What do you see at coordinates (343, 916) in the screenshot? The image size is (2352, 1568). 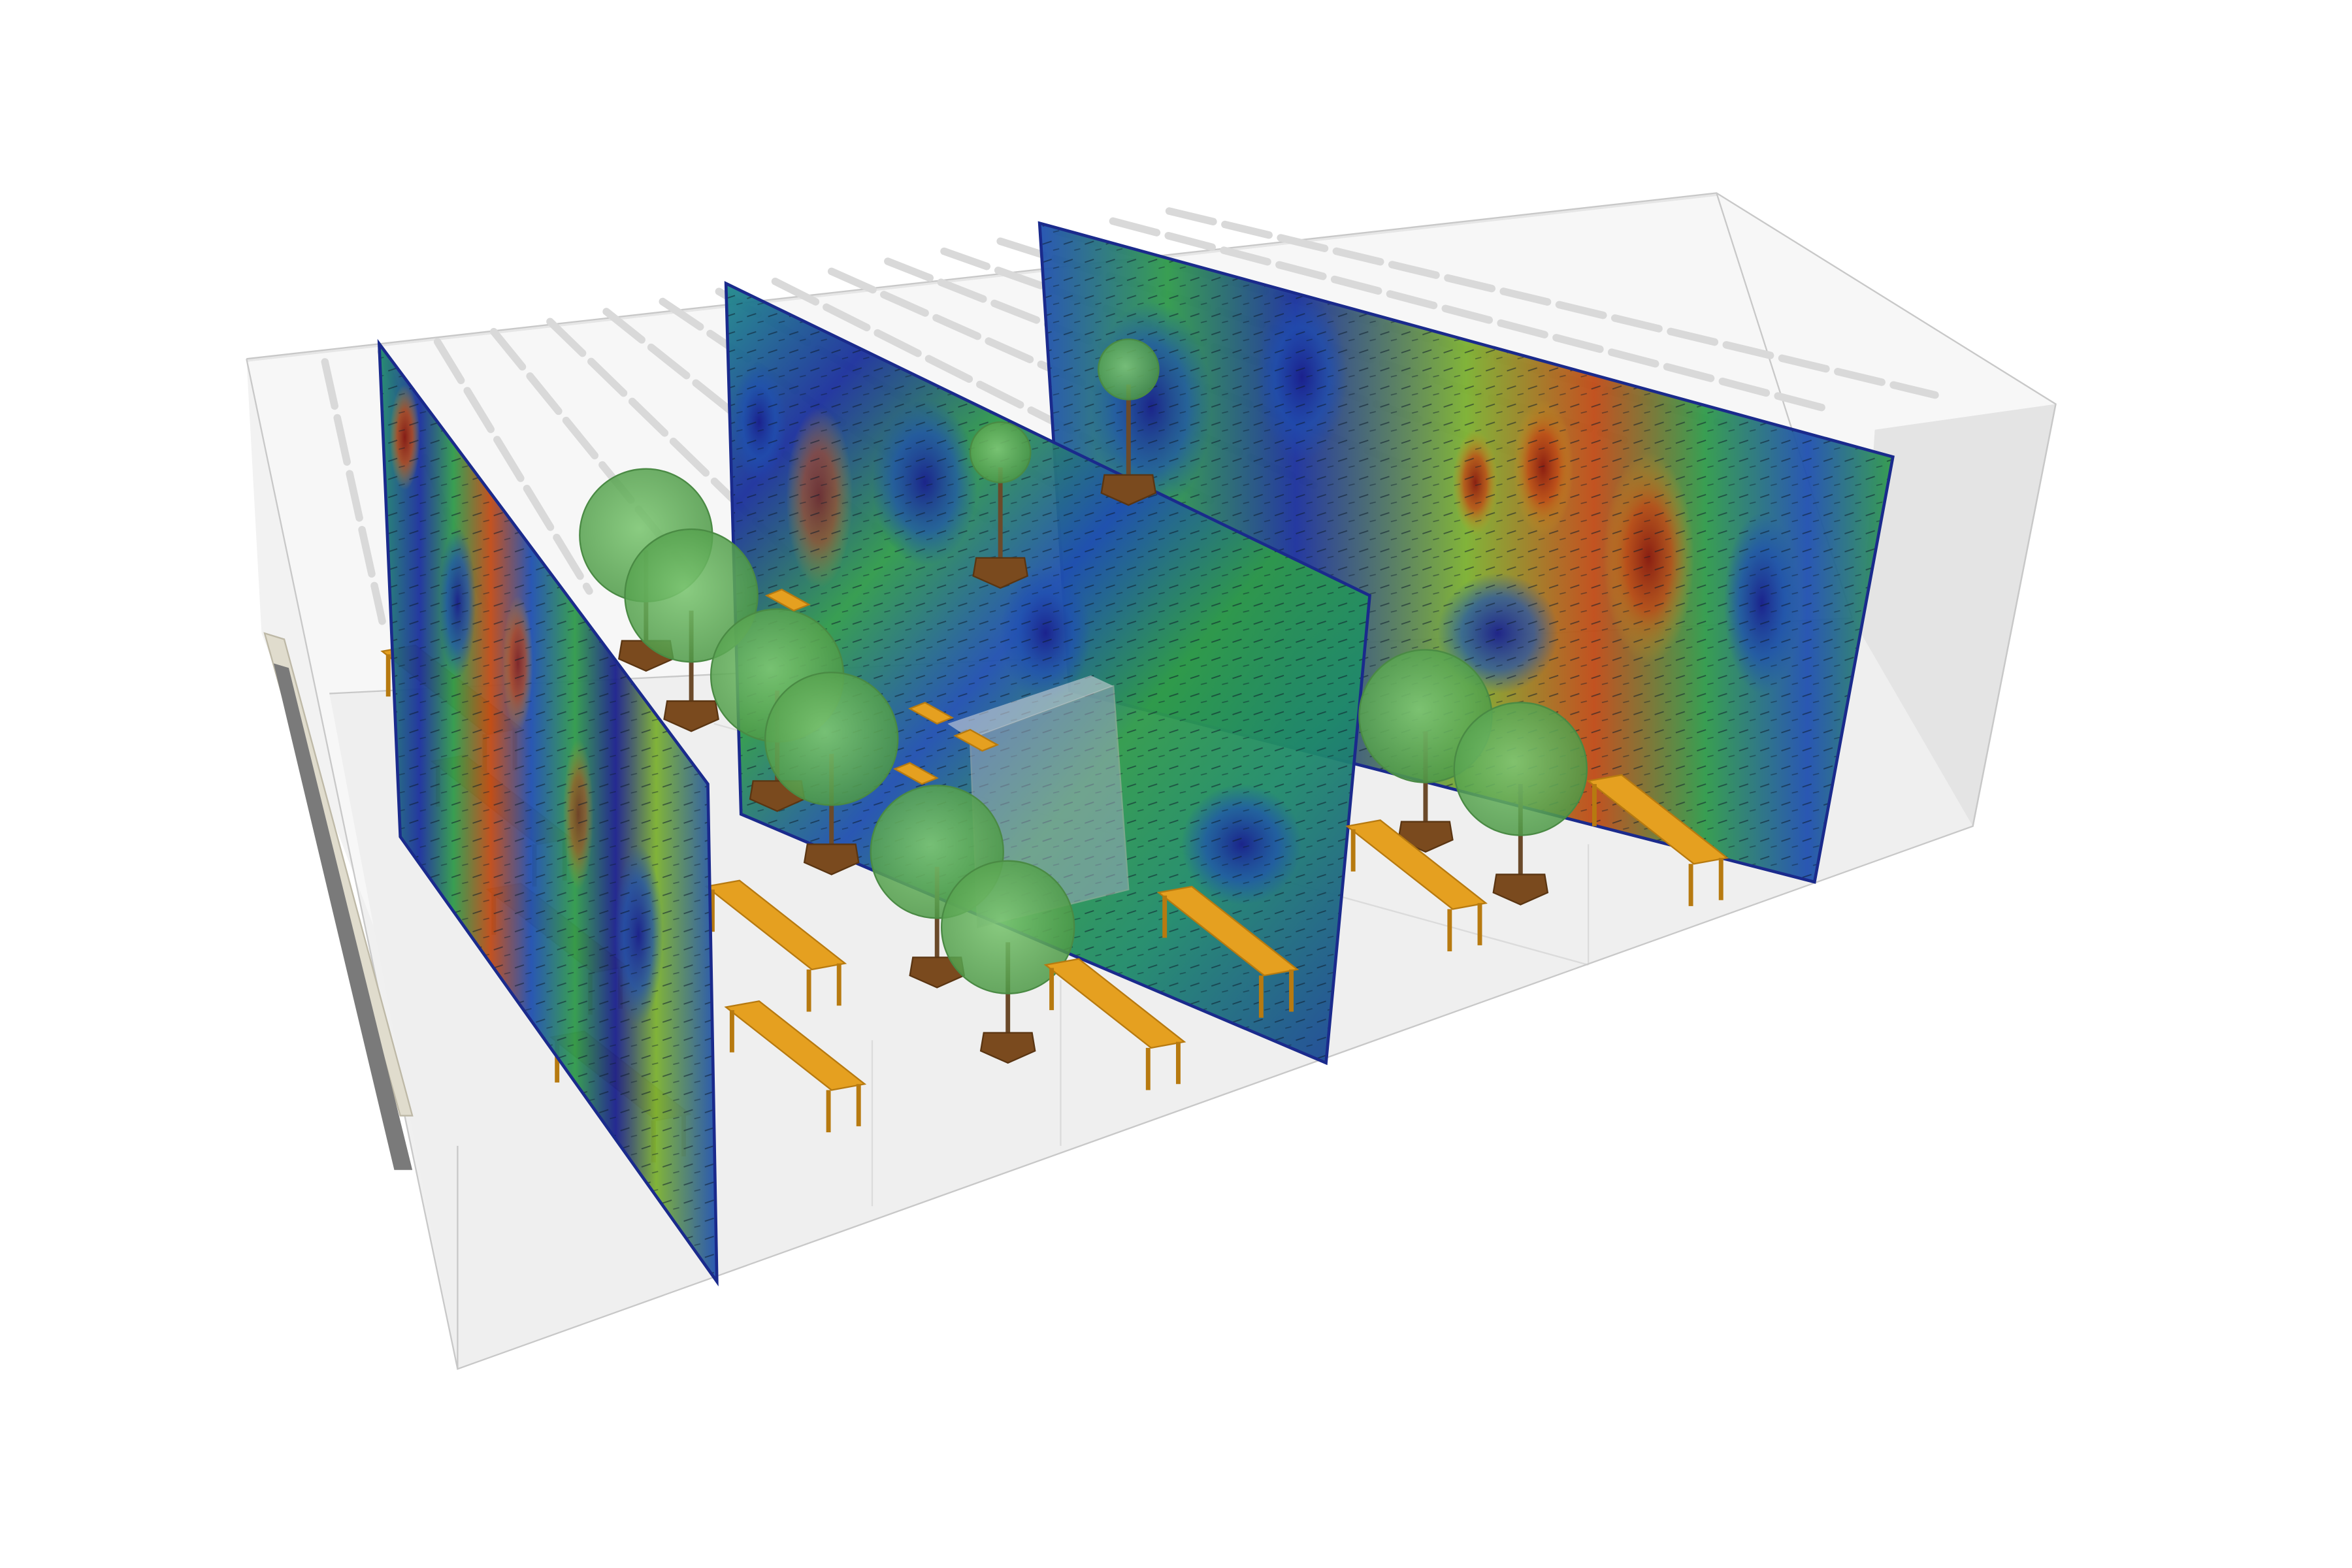 I see `door-panel` at bounding box center [343, 916].